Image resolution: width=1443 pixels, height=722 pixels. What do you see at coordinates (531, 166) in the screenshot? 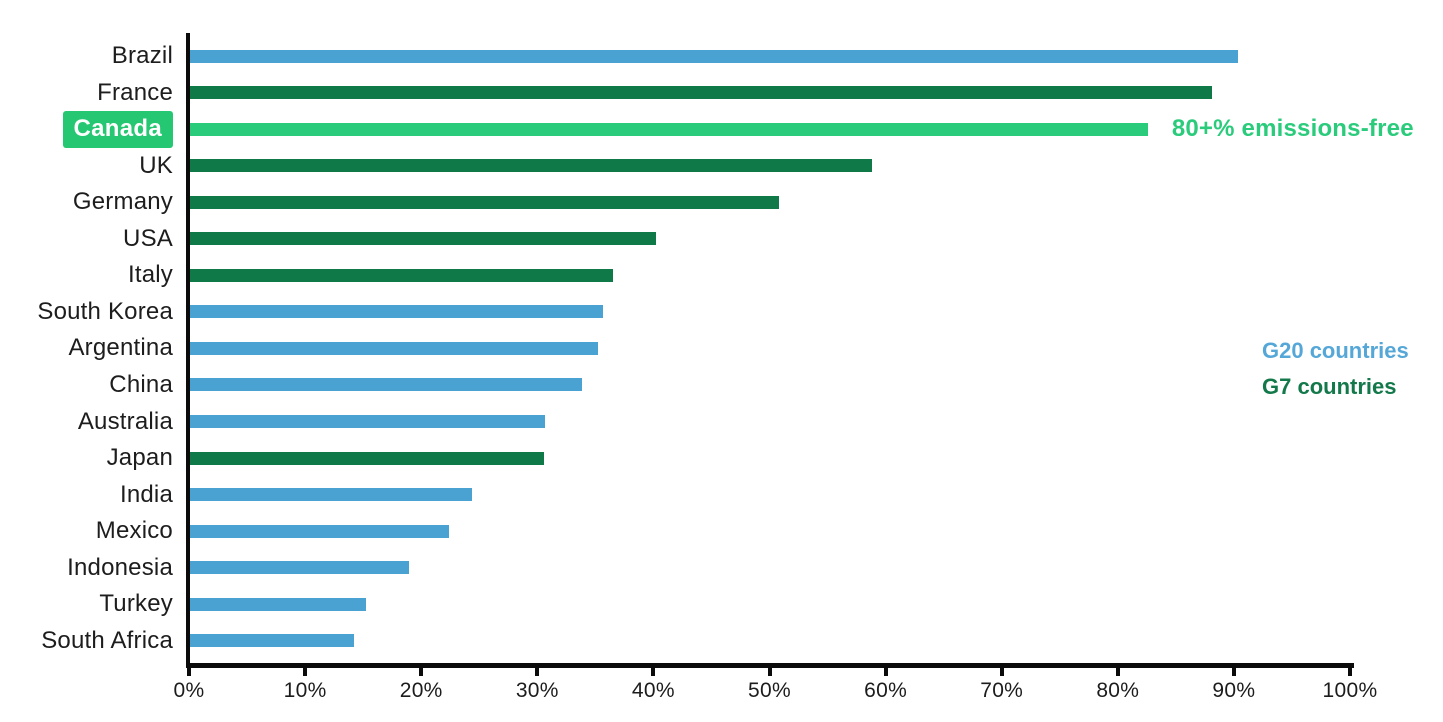
I see `bar-uk` at bounding box center [531, 166].